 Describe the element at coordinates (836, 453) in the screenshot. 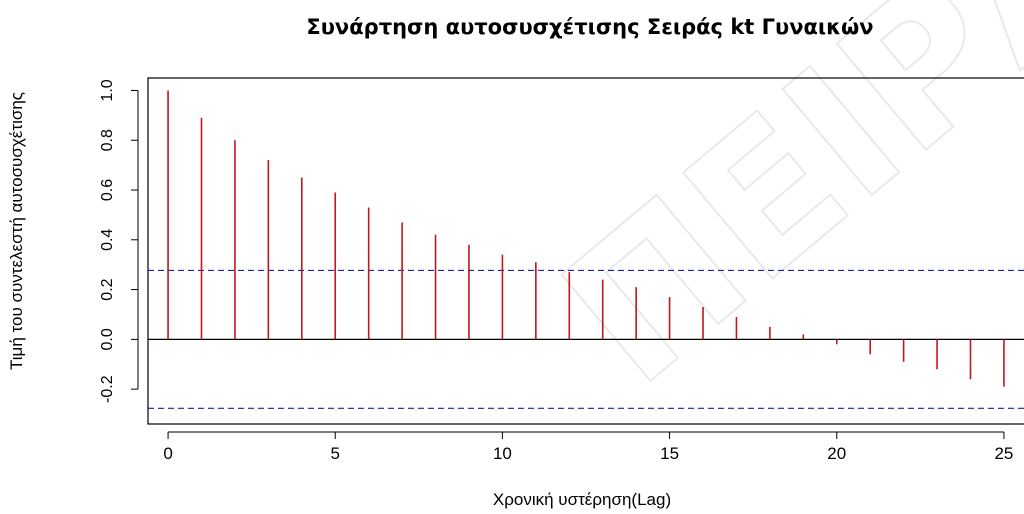

I see `x-tick-label-20: 20` at that location.